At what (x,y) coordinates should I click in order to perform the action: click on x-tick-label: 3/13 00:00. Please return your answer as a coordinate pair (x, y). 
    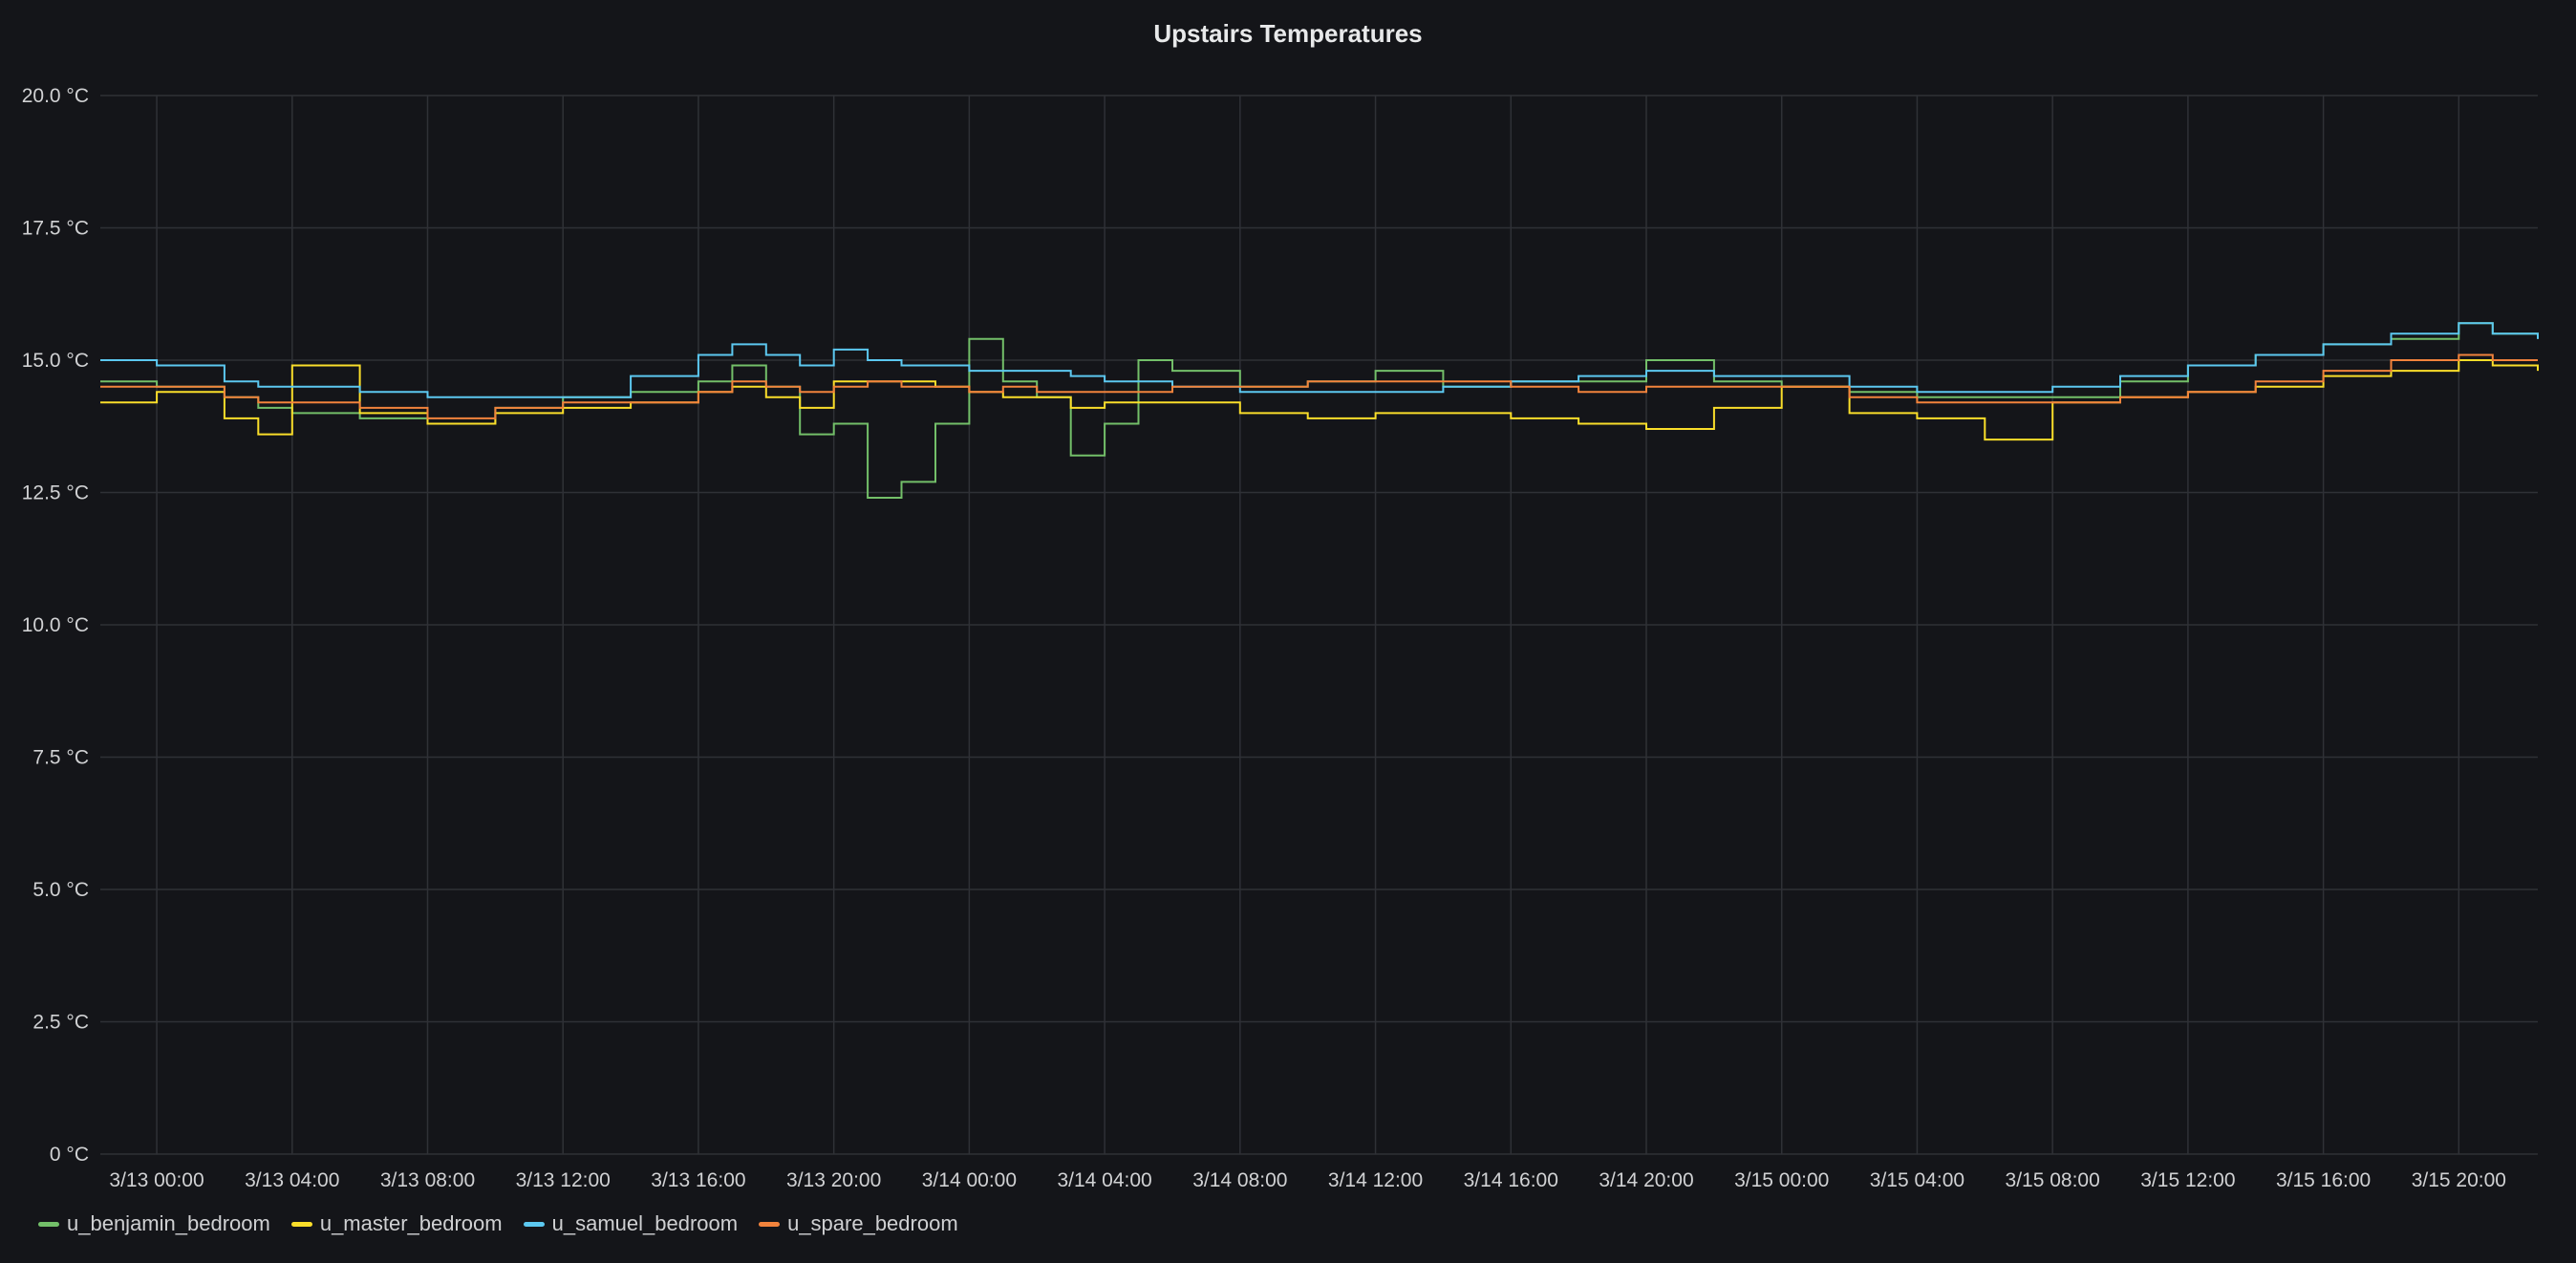
    Looking at the image, I should click on (156, 1180).